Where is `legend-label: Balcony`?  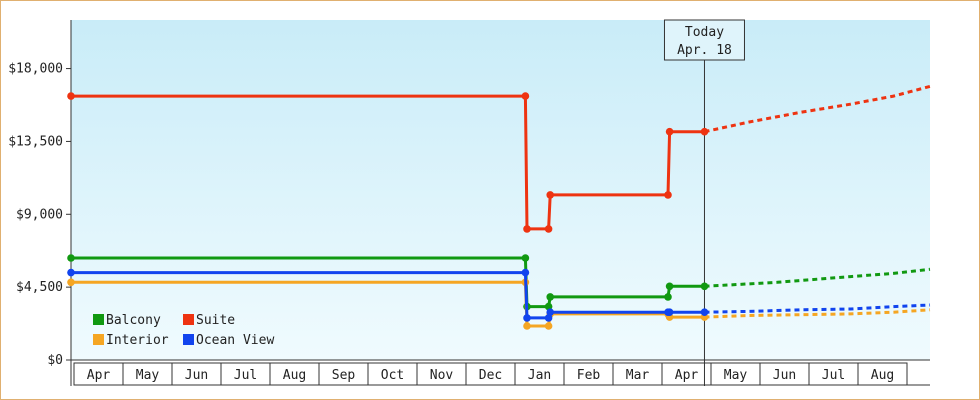 legend-label: Balcony is located at coordinates (133, 320).